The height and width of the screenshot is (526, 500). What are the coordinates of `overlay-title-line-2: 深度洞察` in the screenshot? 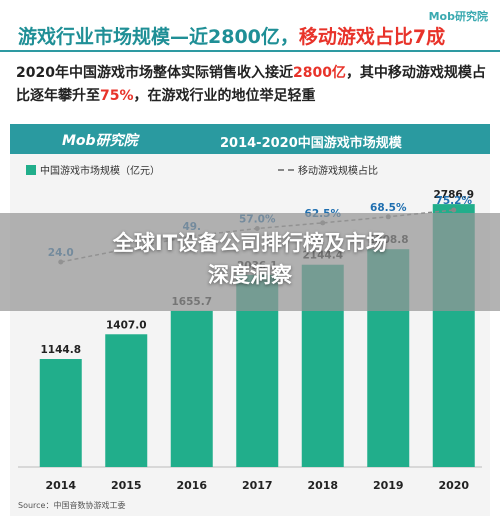 It's located at (250, 275).